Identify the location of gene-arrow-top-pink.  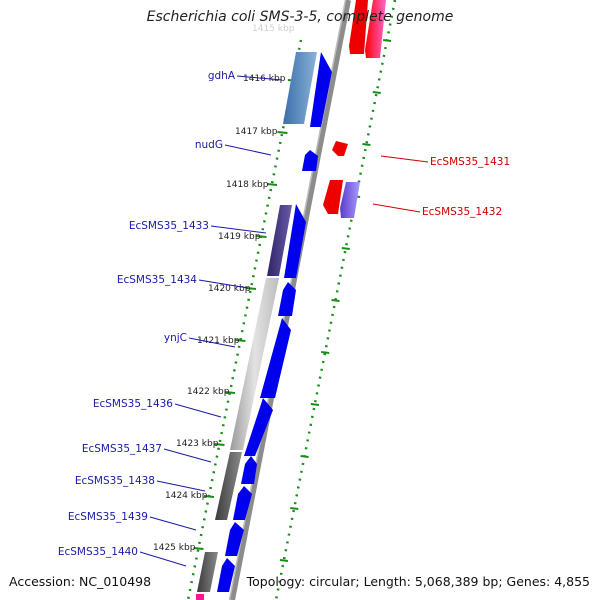
(375, 29).